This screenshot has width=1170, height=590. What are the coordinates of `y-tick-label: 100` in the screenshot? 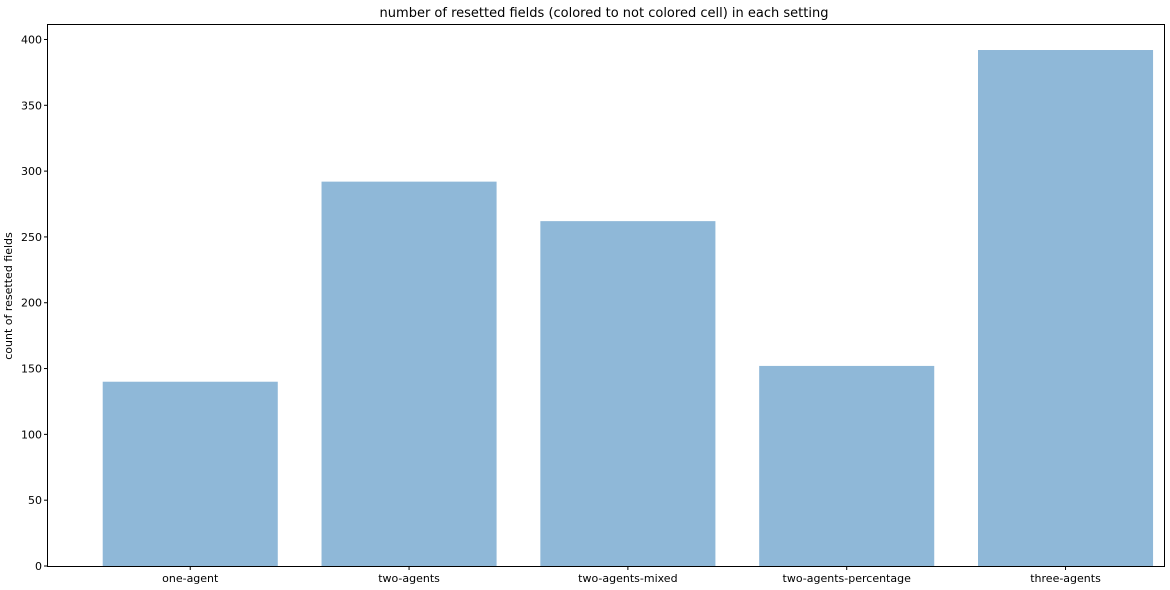 It's located at (31, 434).